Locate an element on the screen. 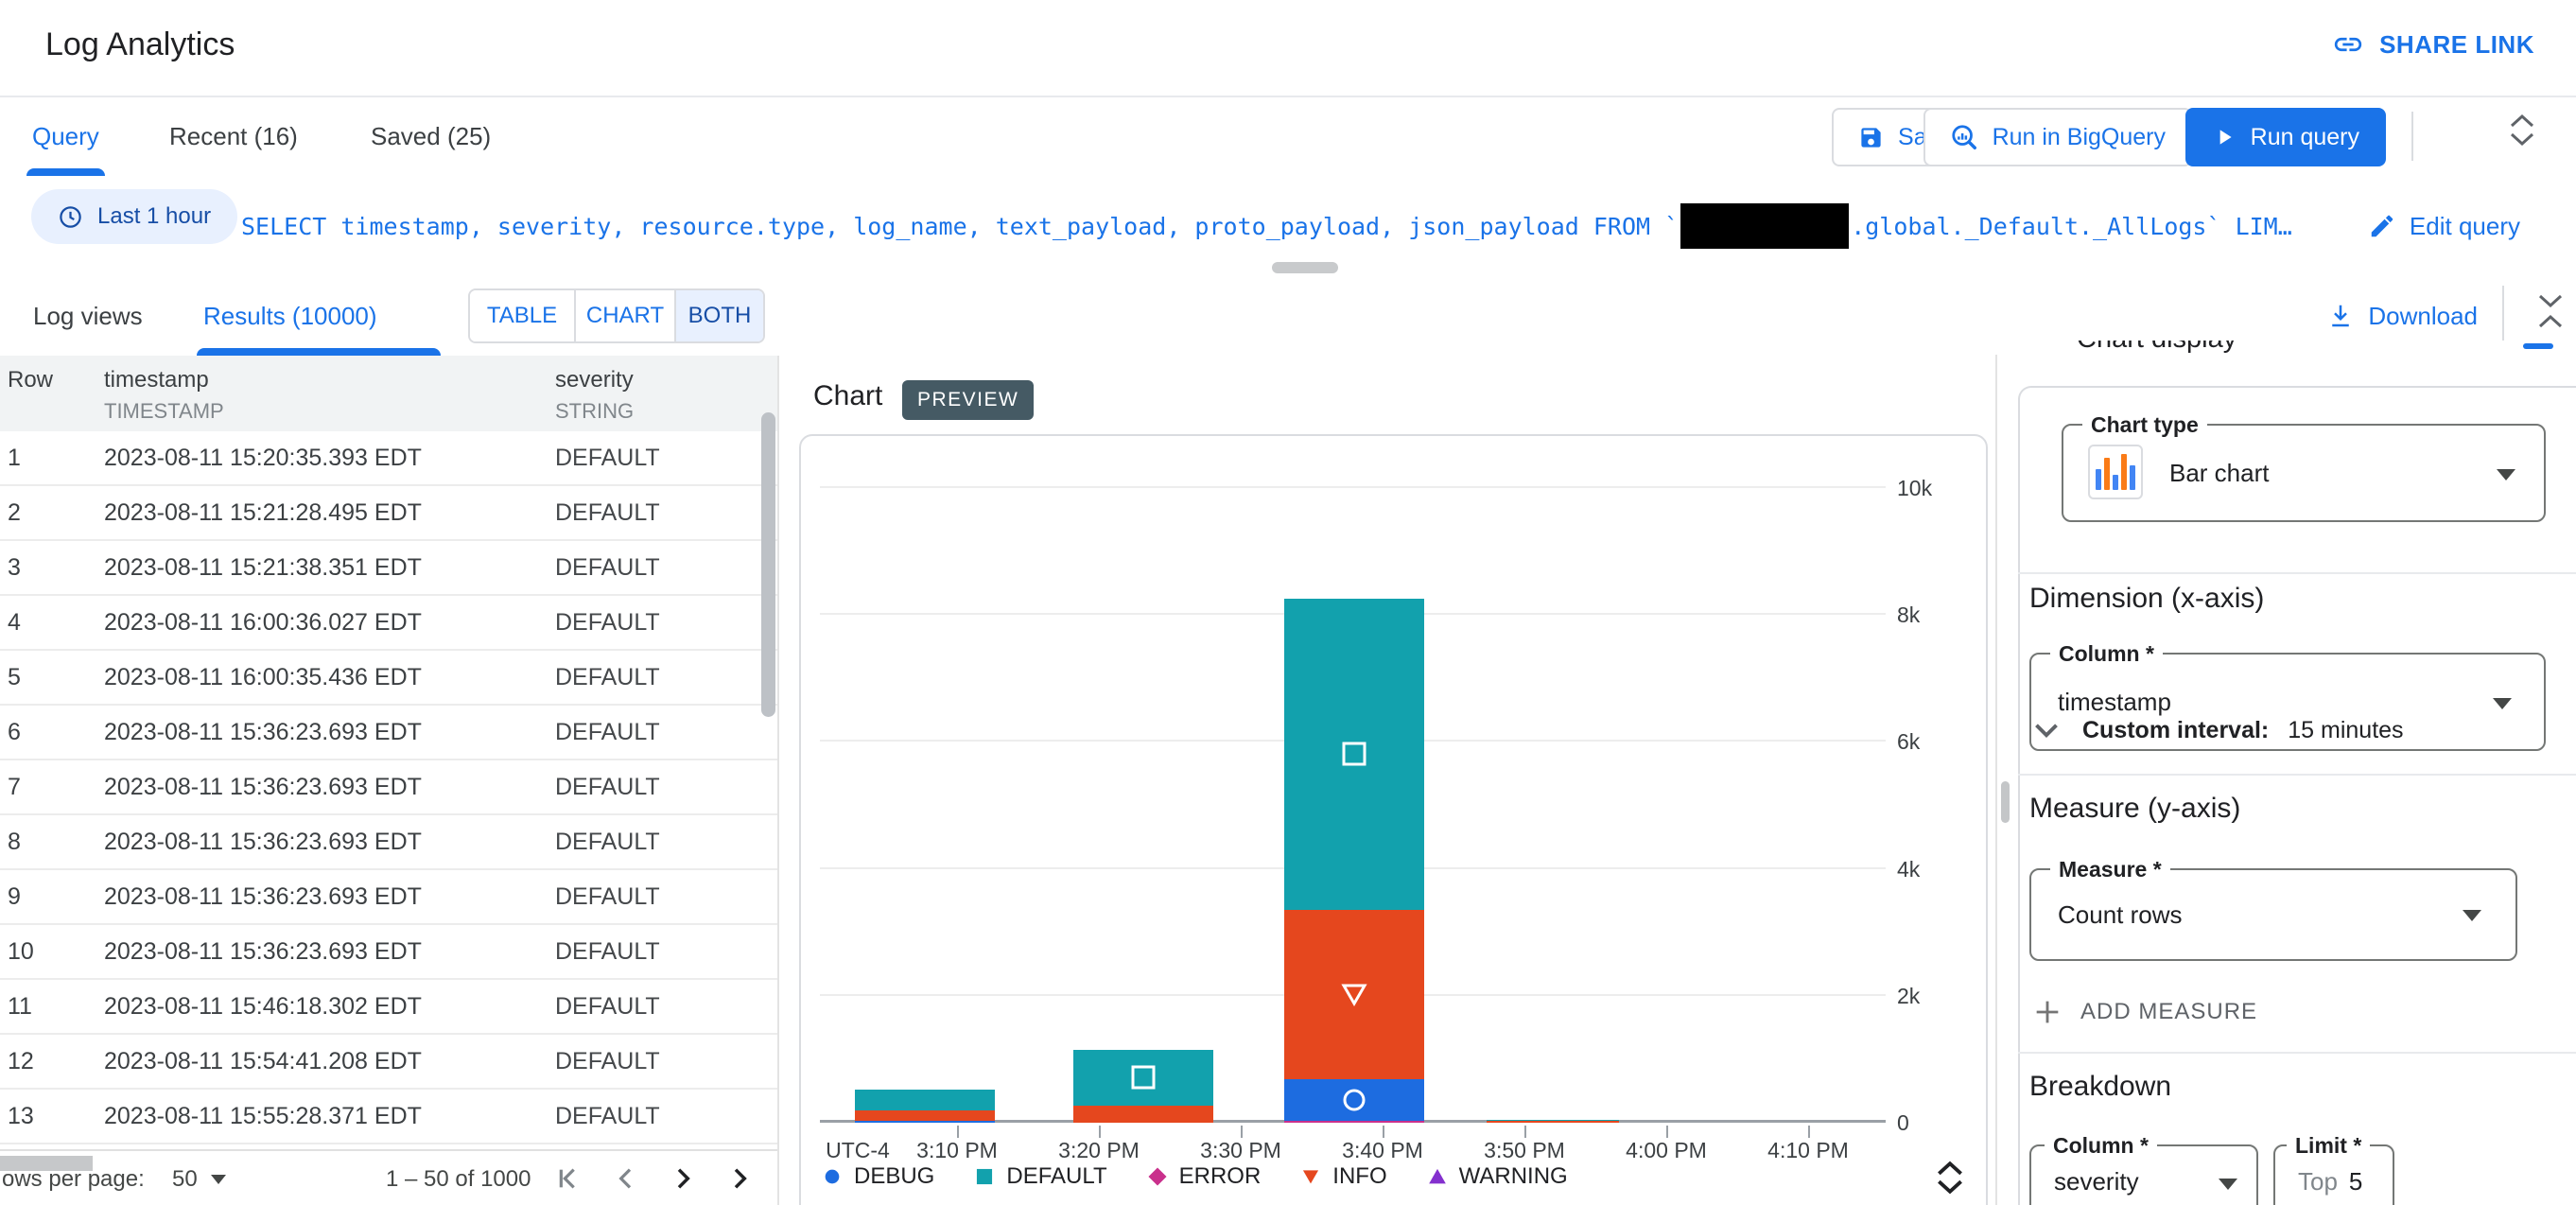  chevron-up-icon is located at coordinates (1950, 1168).